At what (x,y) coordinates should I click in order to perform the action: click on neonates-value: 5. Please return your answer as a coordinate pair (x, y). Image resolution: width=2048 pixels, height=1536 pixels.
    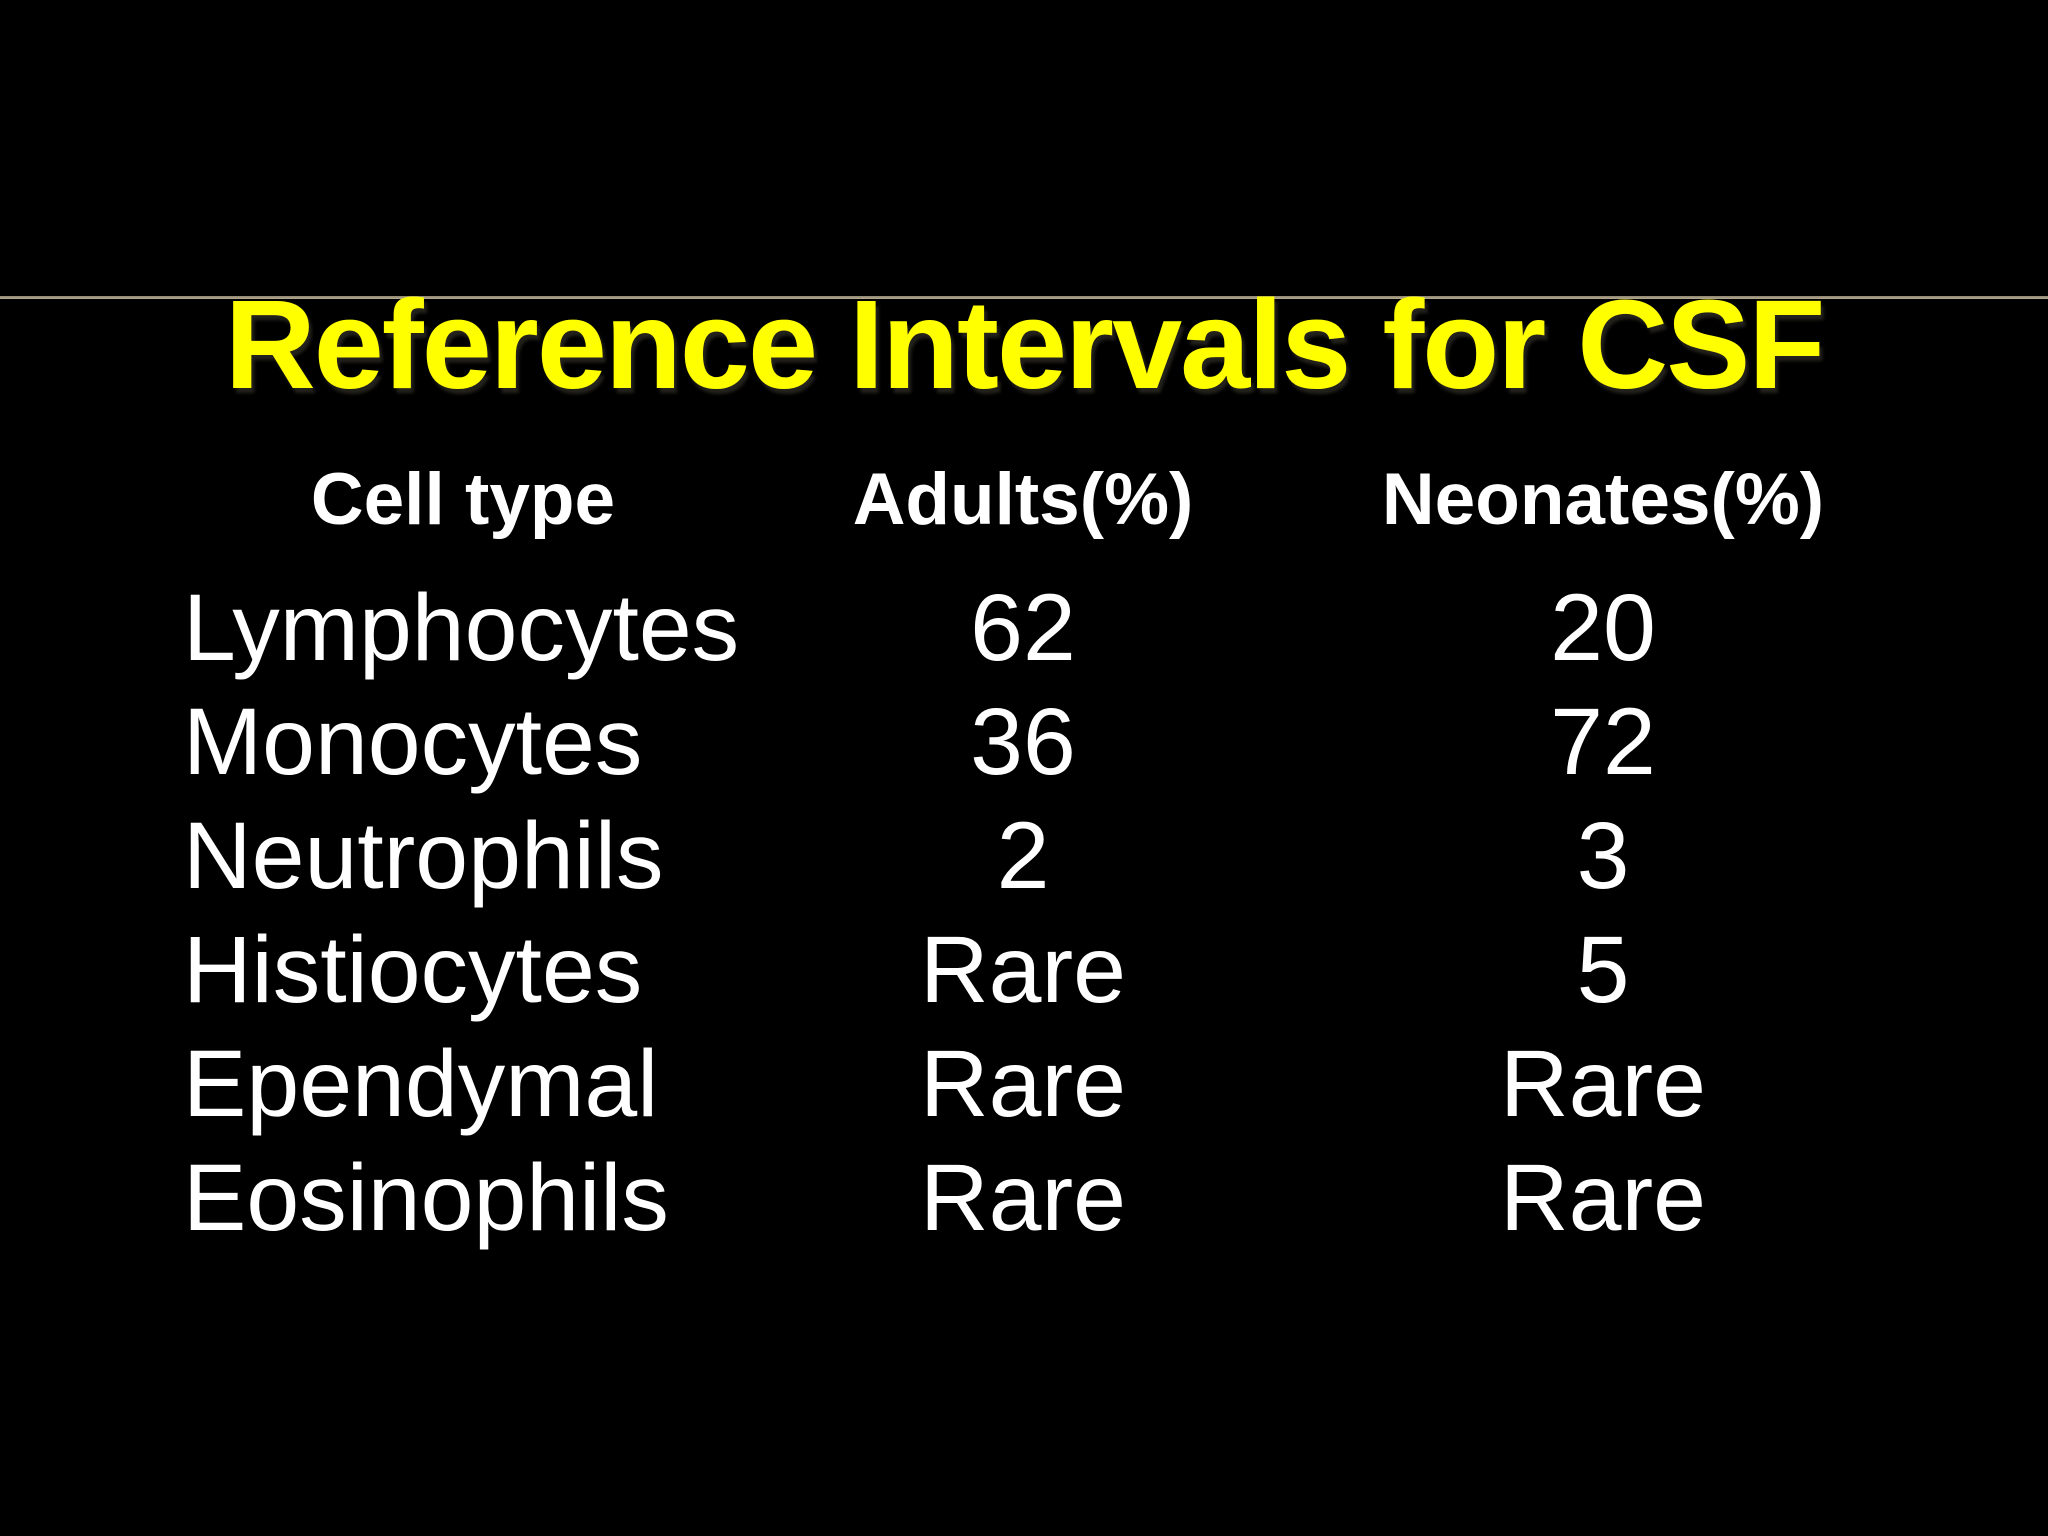
    Looking at the image, I should click on (1603, 970).